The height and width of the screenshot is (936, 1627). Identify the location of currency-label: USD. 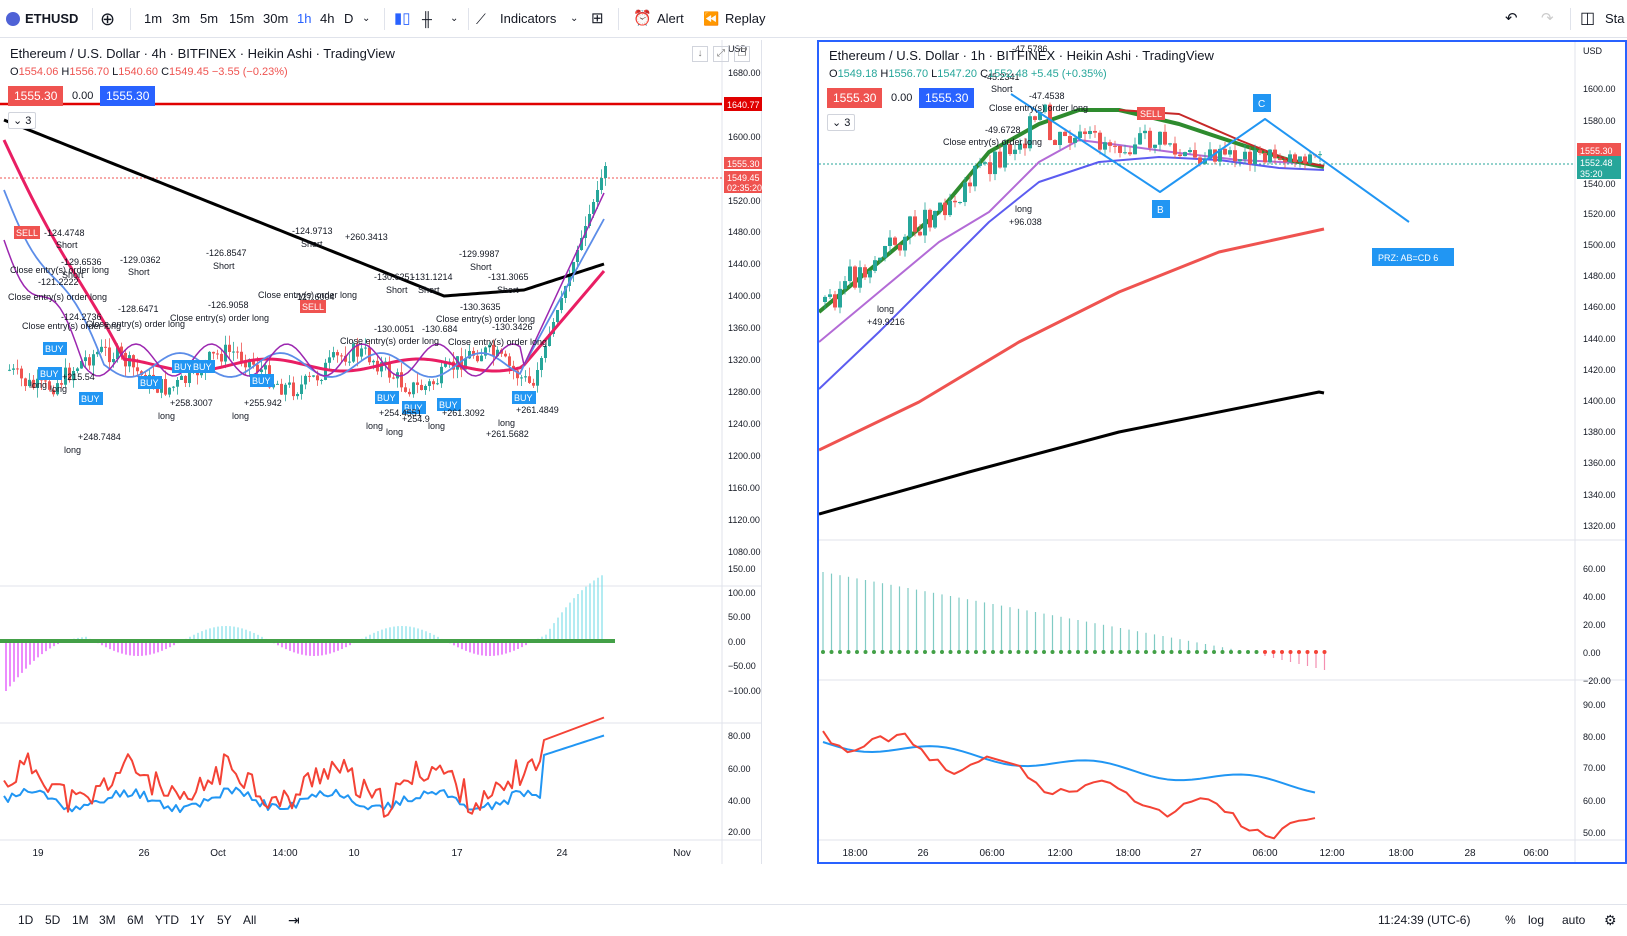
(1593, 51).